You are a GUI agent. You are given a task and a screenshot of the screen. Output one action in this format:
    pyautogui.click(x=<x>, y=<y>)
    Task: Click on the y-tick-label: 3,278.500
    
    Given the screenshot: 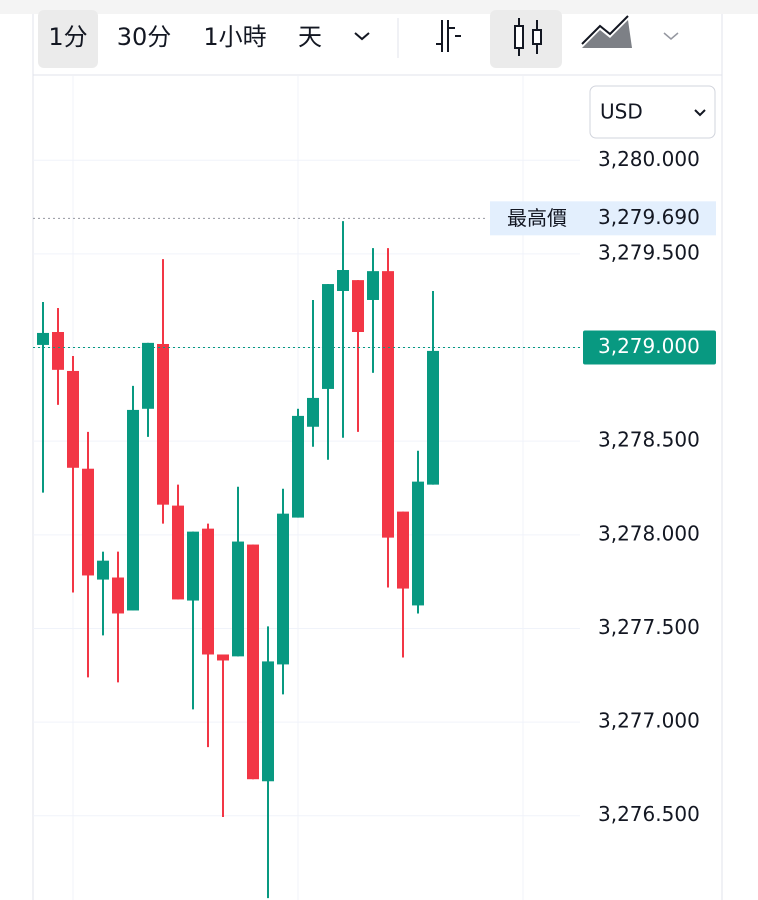 What is the action you would take?
    pyautogui.click(x=649, y=440)
    